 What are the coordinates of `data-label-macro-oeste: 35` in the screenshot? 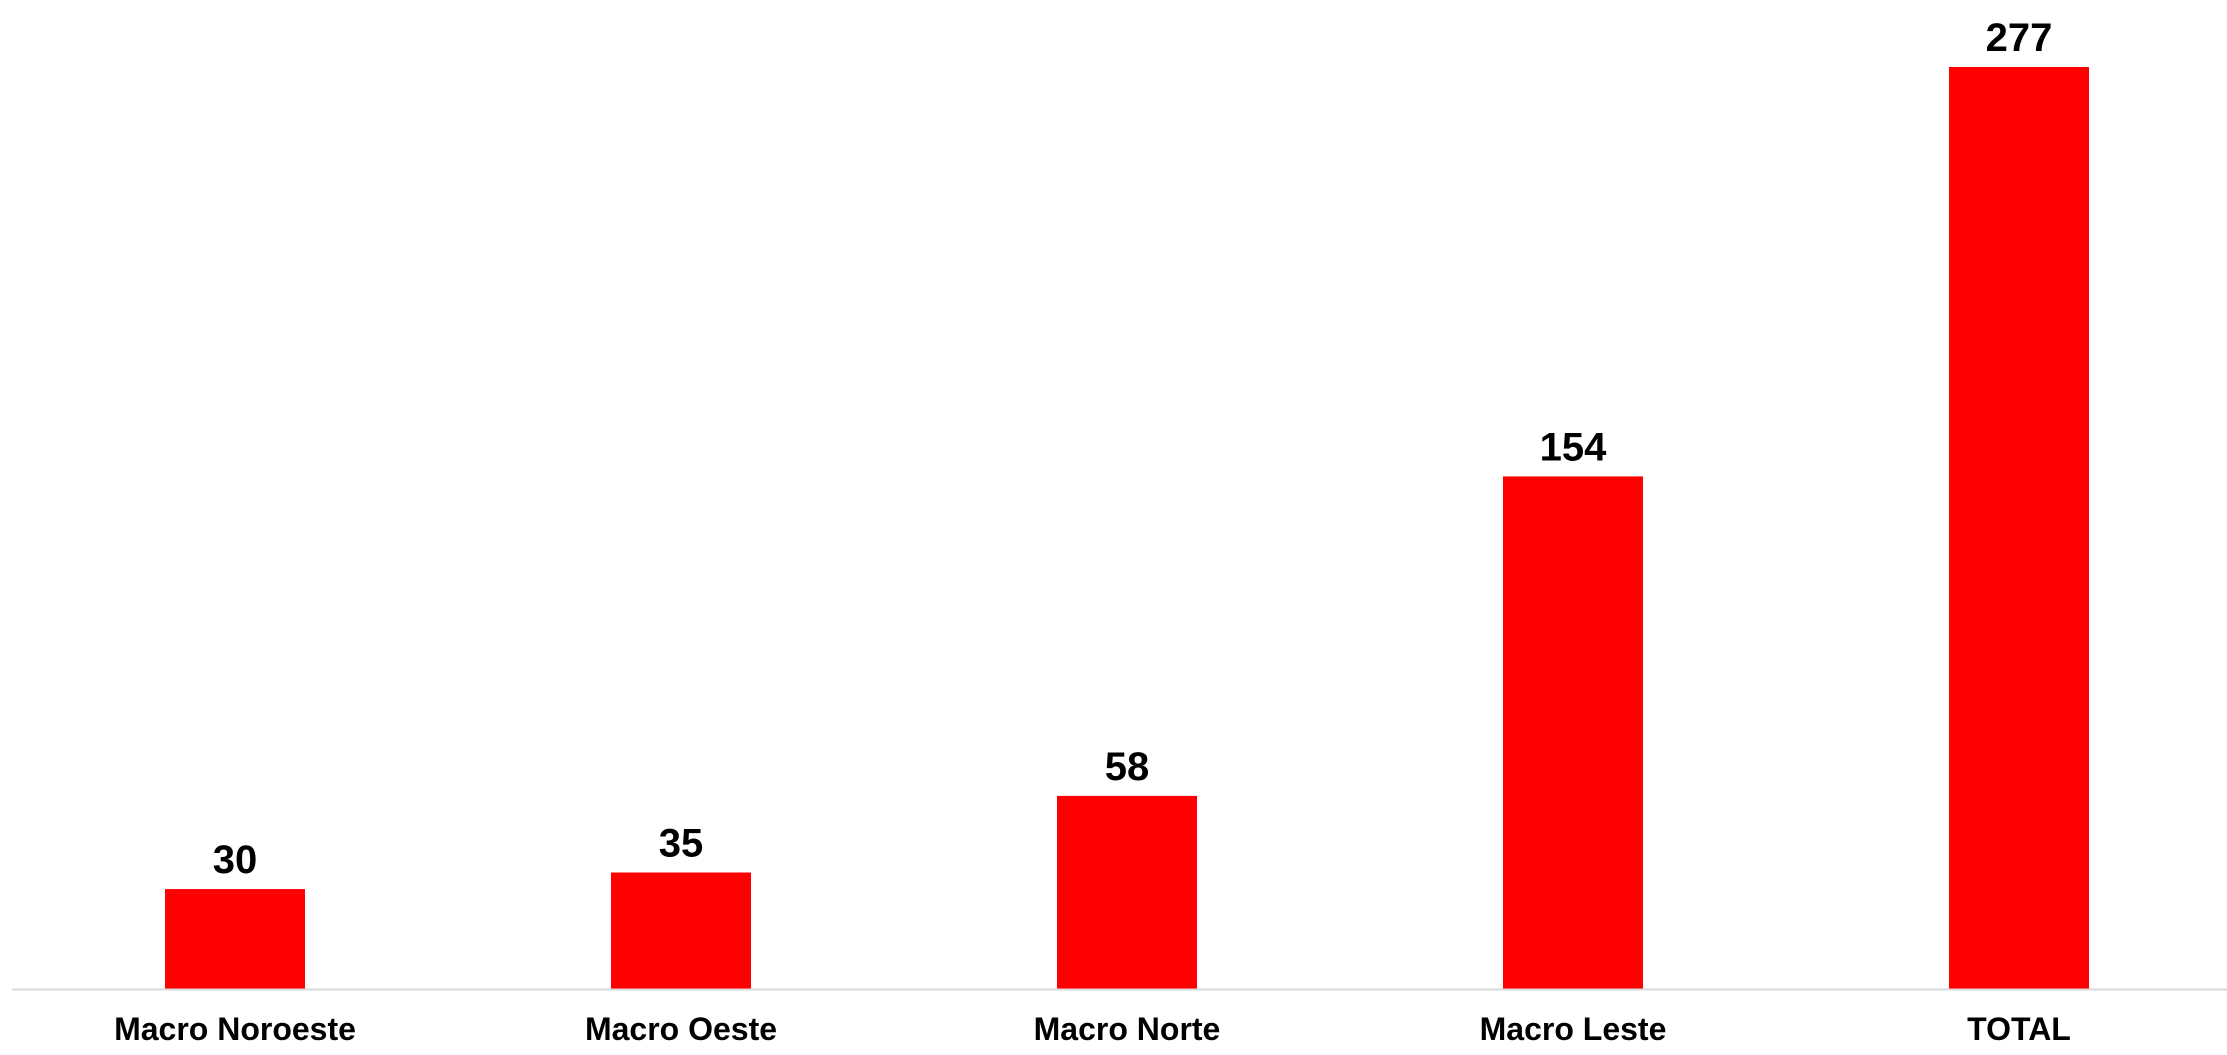 It's located at (681, 844).